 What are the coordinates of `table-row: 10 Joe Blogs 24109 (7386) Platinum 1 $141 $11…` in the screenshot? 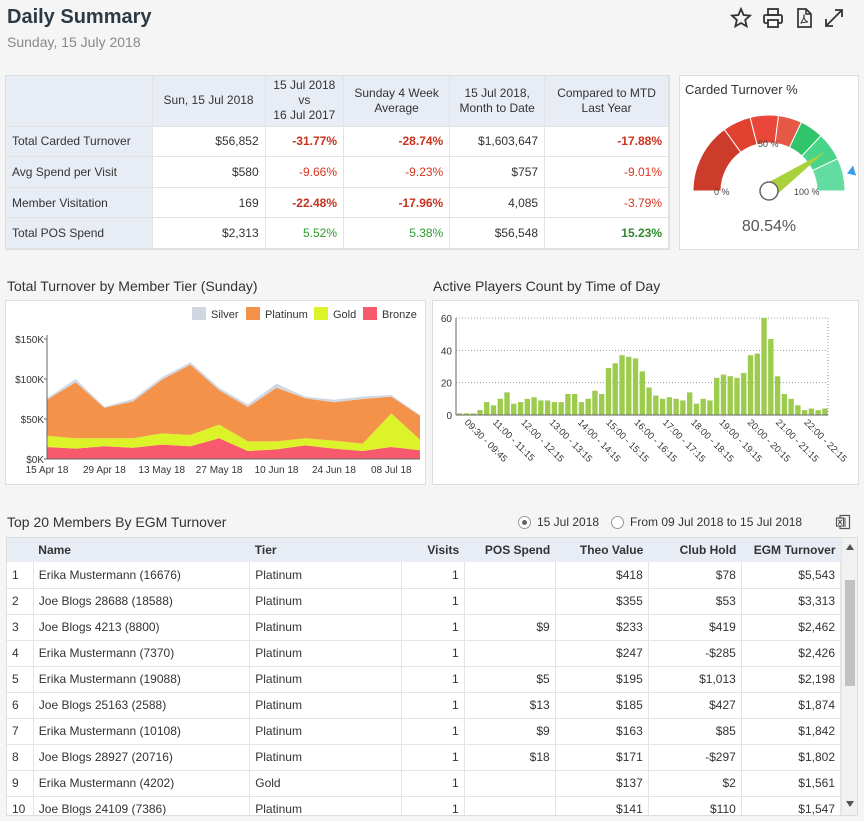 It's located at (424, 805).